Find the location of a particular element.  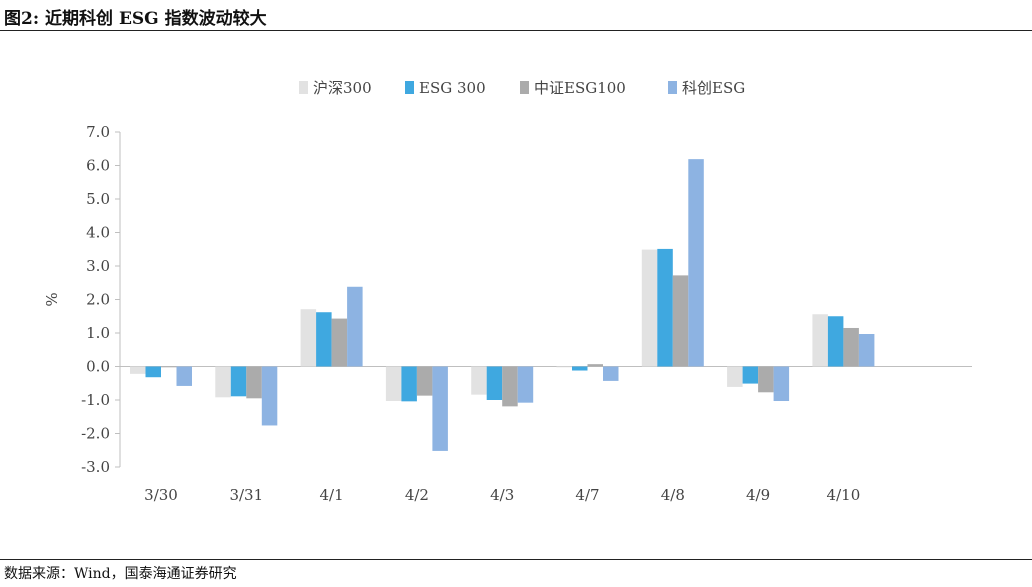

y-tick-label: 2.0 is located at coordinates (98, 300).